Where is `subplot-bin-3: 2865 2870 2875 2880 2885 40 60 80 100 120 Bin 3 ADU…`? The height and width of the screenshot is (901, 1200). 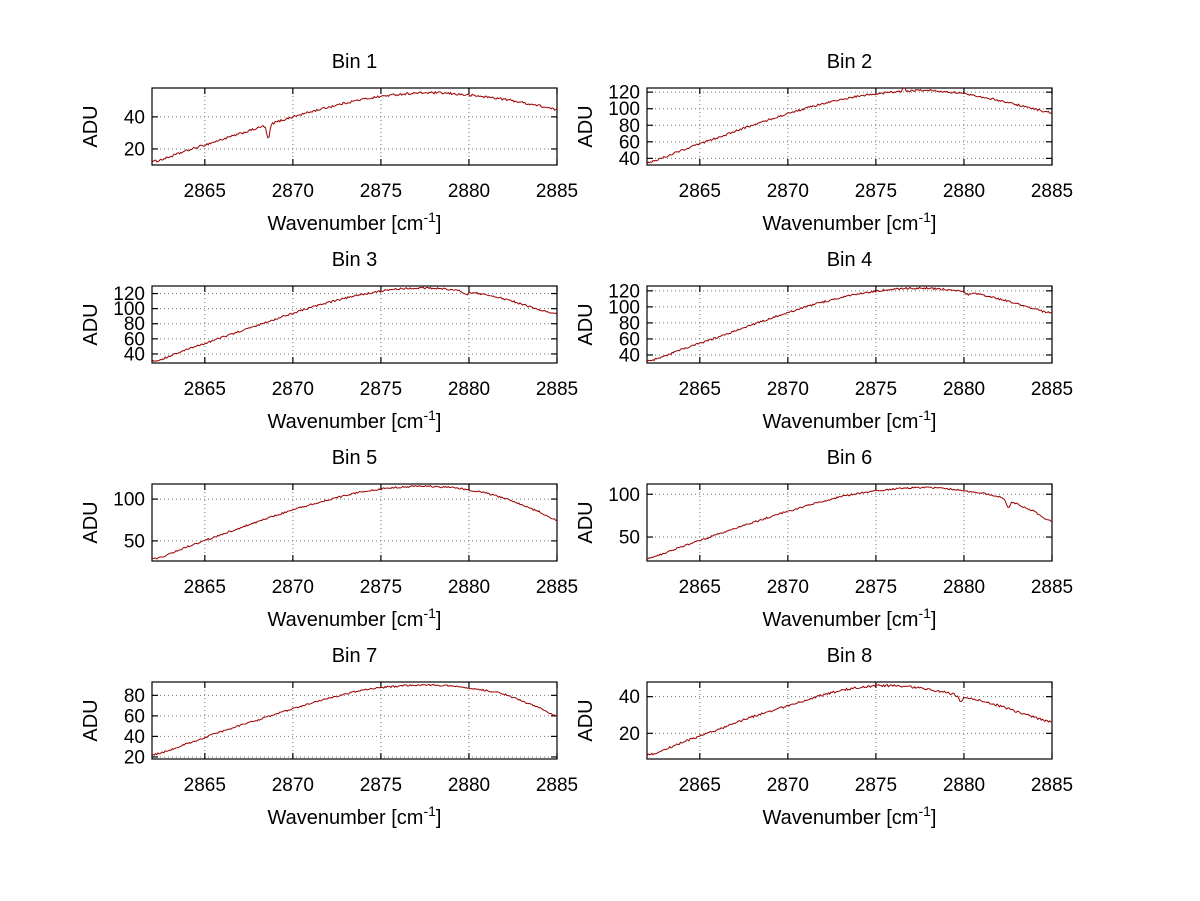
subplot-bin-3: 2865 2870 2875 2880 2885 40 60 80 100 120 Bin 3 ADU… is located at coordinates (316, 339).